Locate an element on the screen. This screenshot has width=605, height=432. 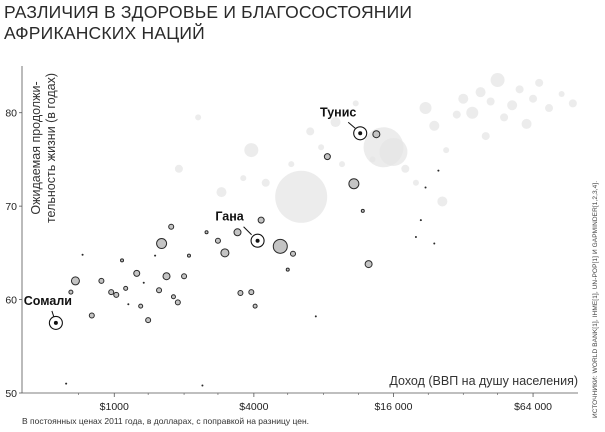
highlight-label-1: Гана is located at coordinates (229, 217).